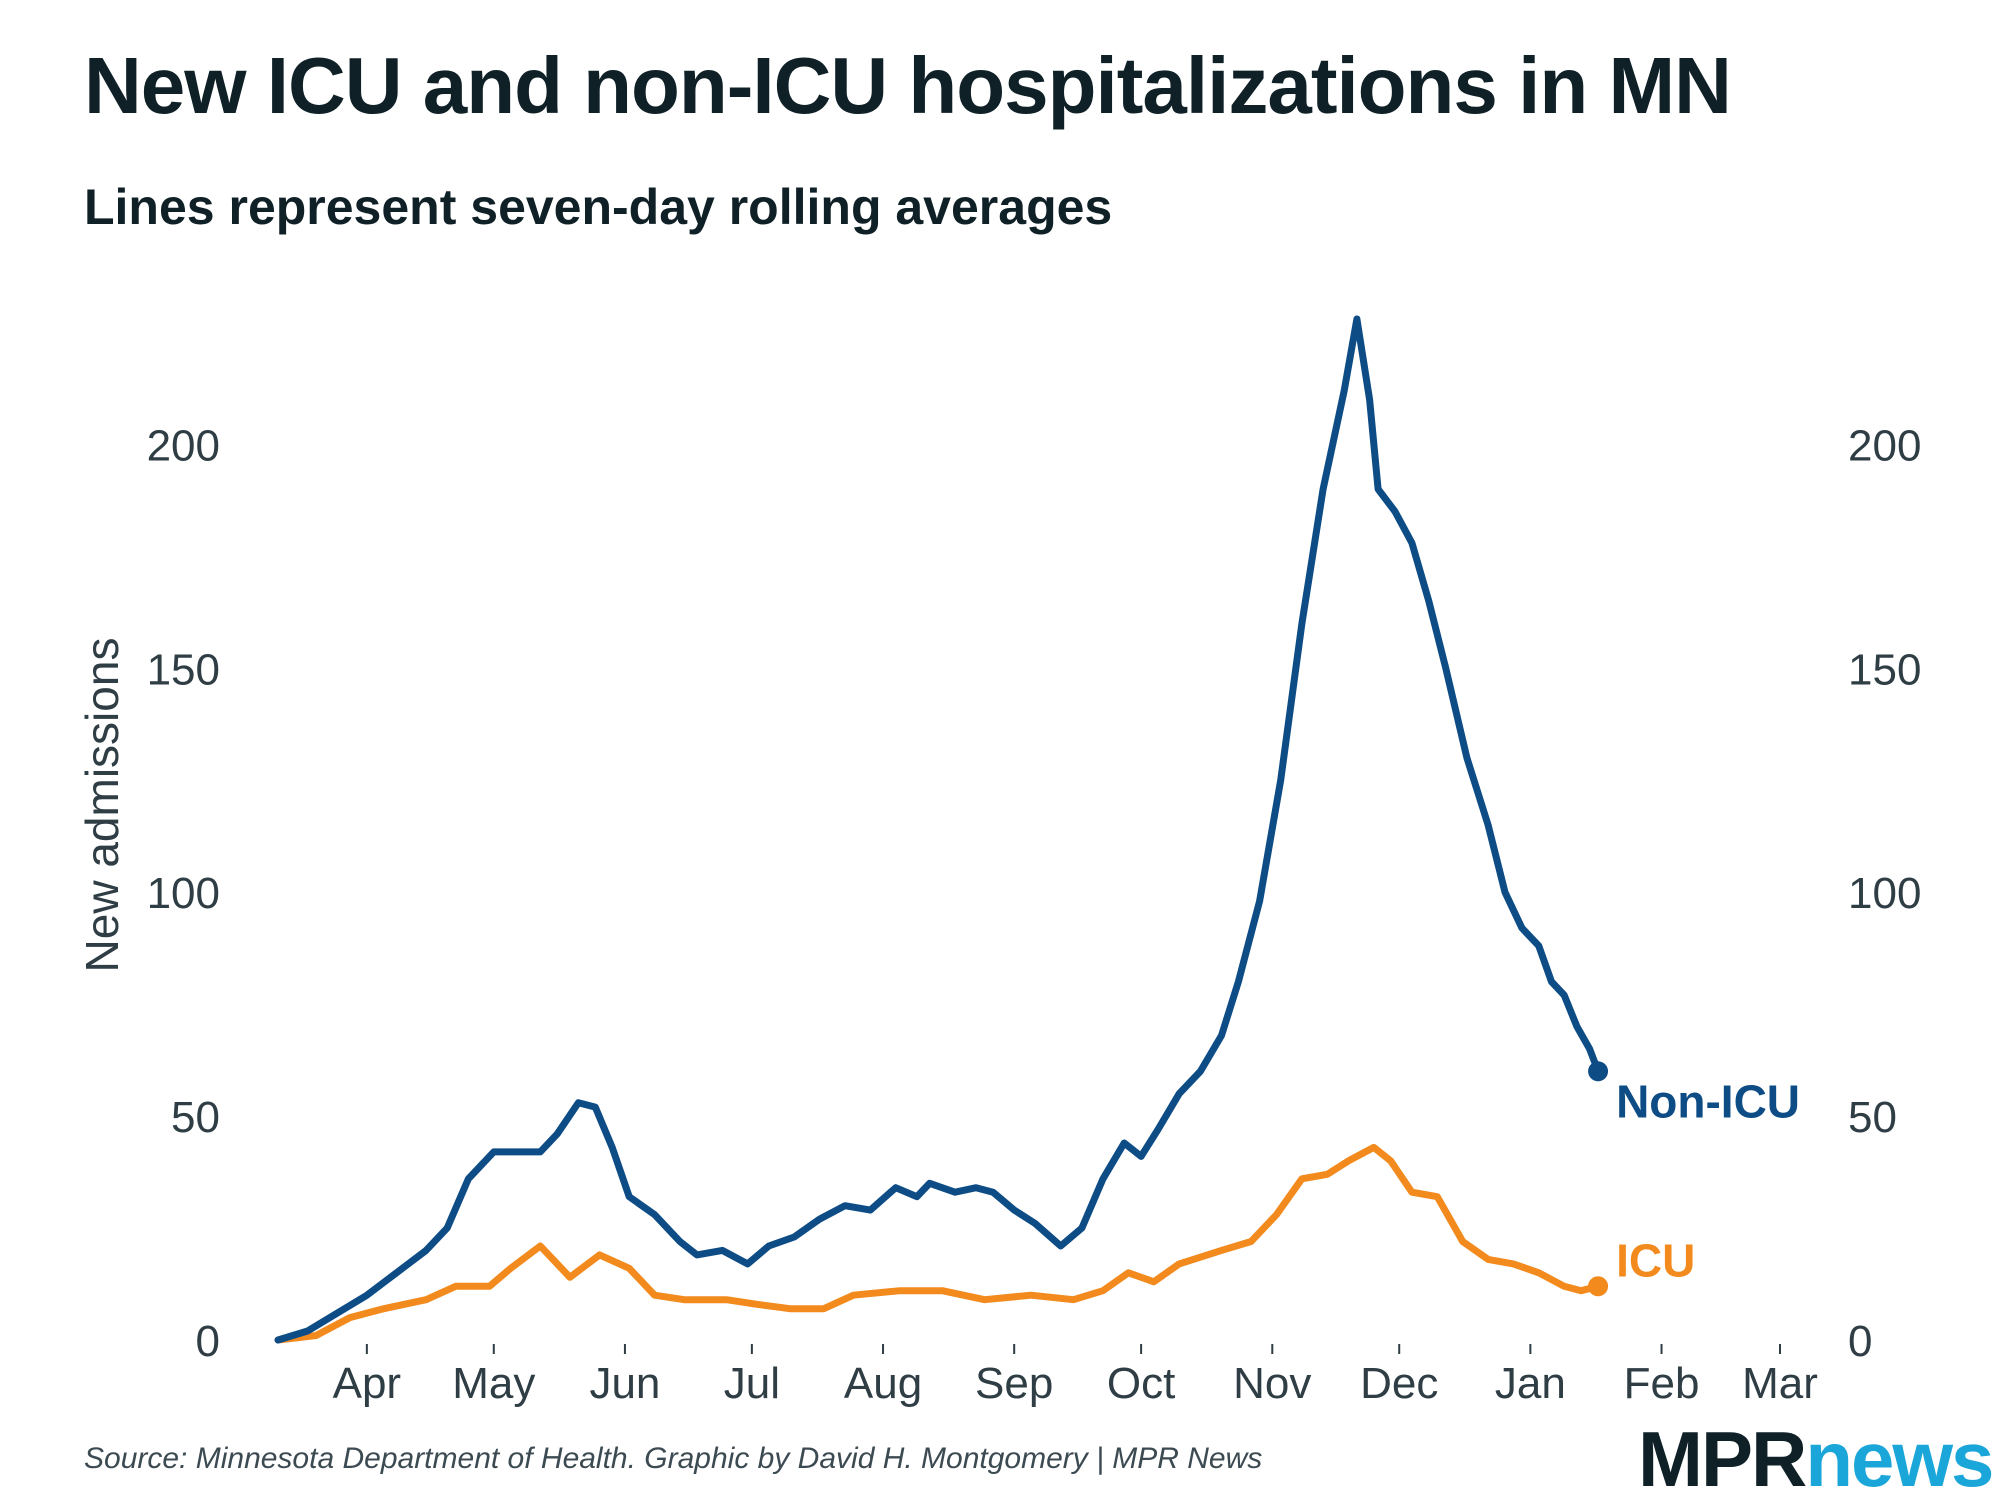 Image resolution: width=2000 pixels, height=1503 pixels. Describe the element at coordinates (1598, 1071) in the screenshot. I see `series-end-point-non-icu` at that location.